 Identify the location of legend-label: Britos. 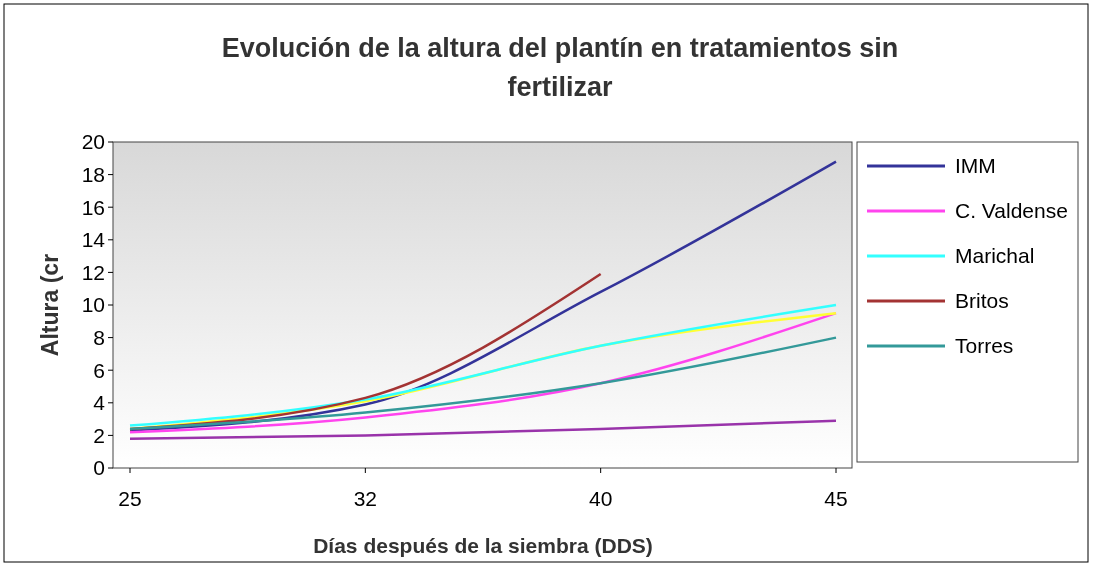
(982, 301).